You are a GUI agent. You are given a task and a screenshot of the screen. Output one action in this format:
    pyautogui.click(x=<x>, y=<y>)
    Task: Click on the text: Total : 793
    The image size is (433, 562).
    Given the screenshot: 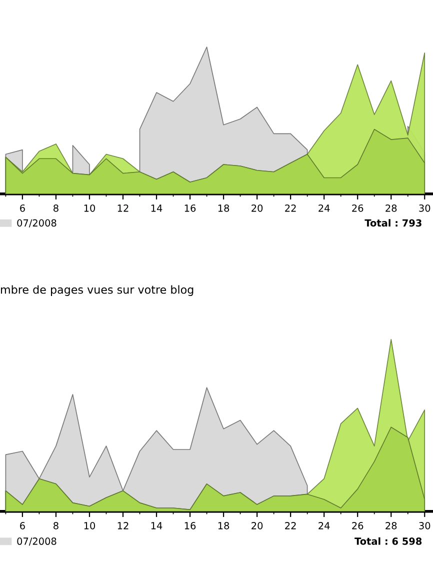 What is the action you would take?
    pyautogui.click(x=393, y=223)
    